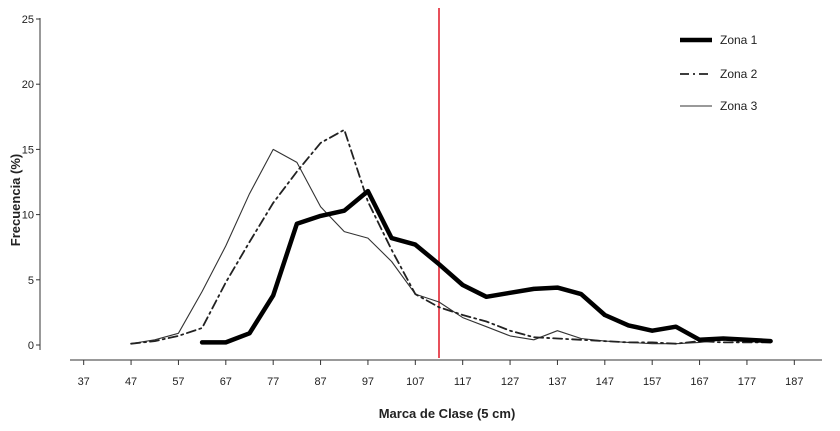  What do you see at coordinates (226, 382) in the screenshot?
I see `x-tick-label: 67` at bounding box center [226, 382].